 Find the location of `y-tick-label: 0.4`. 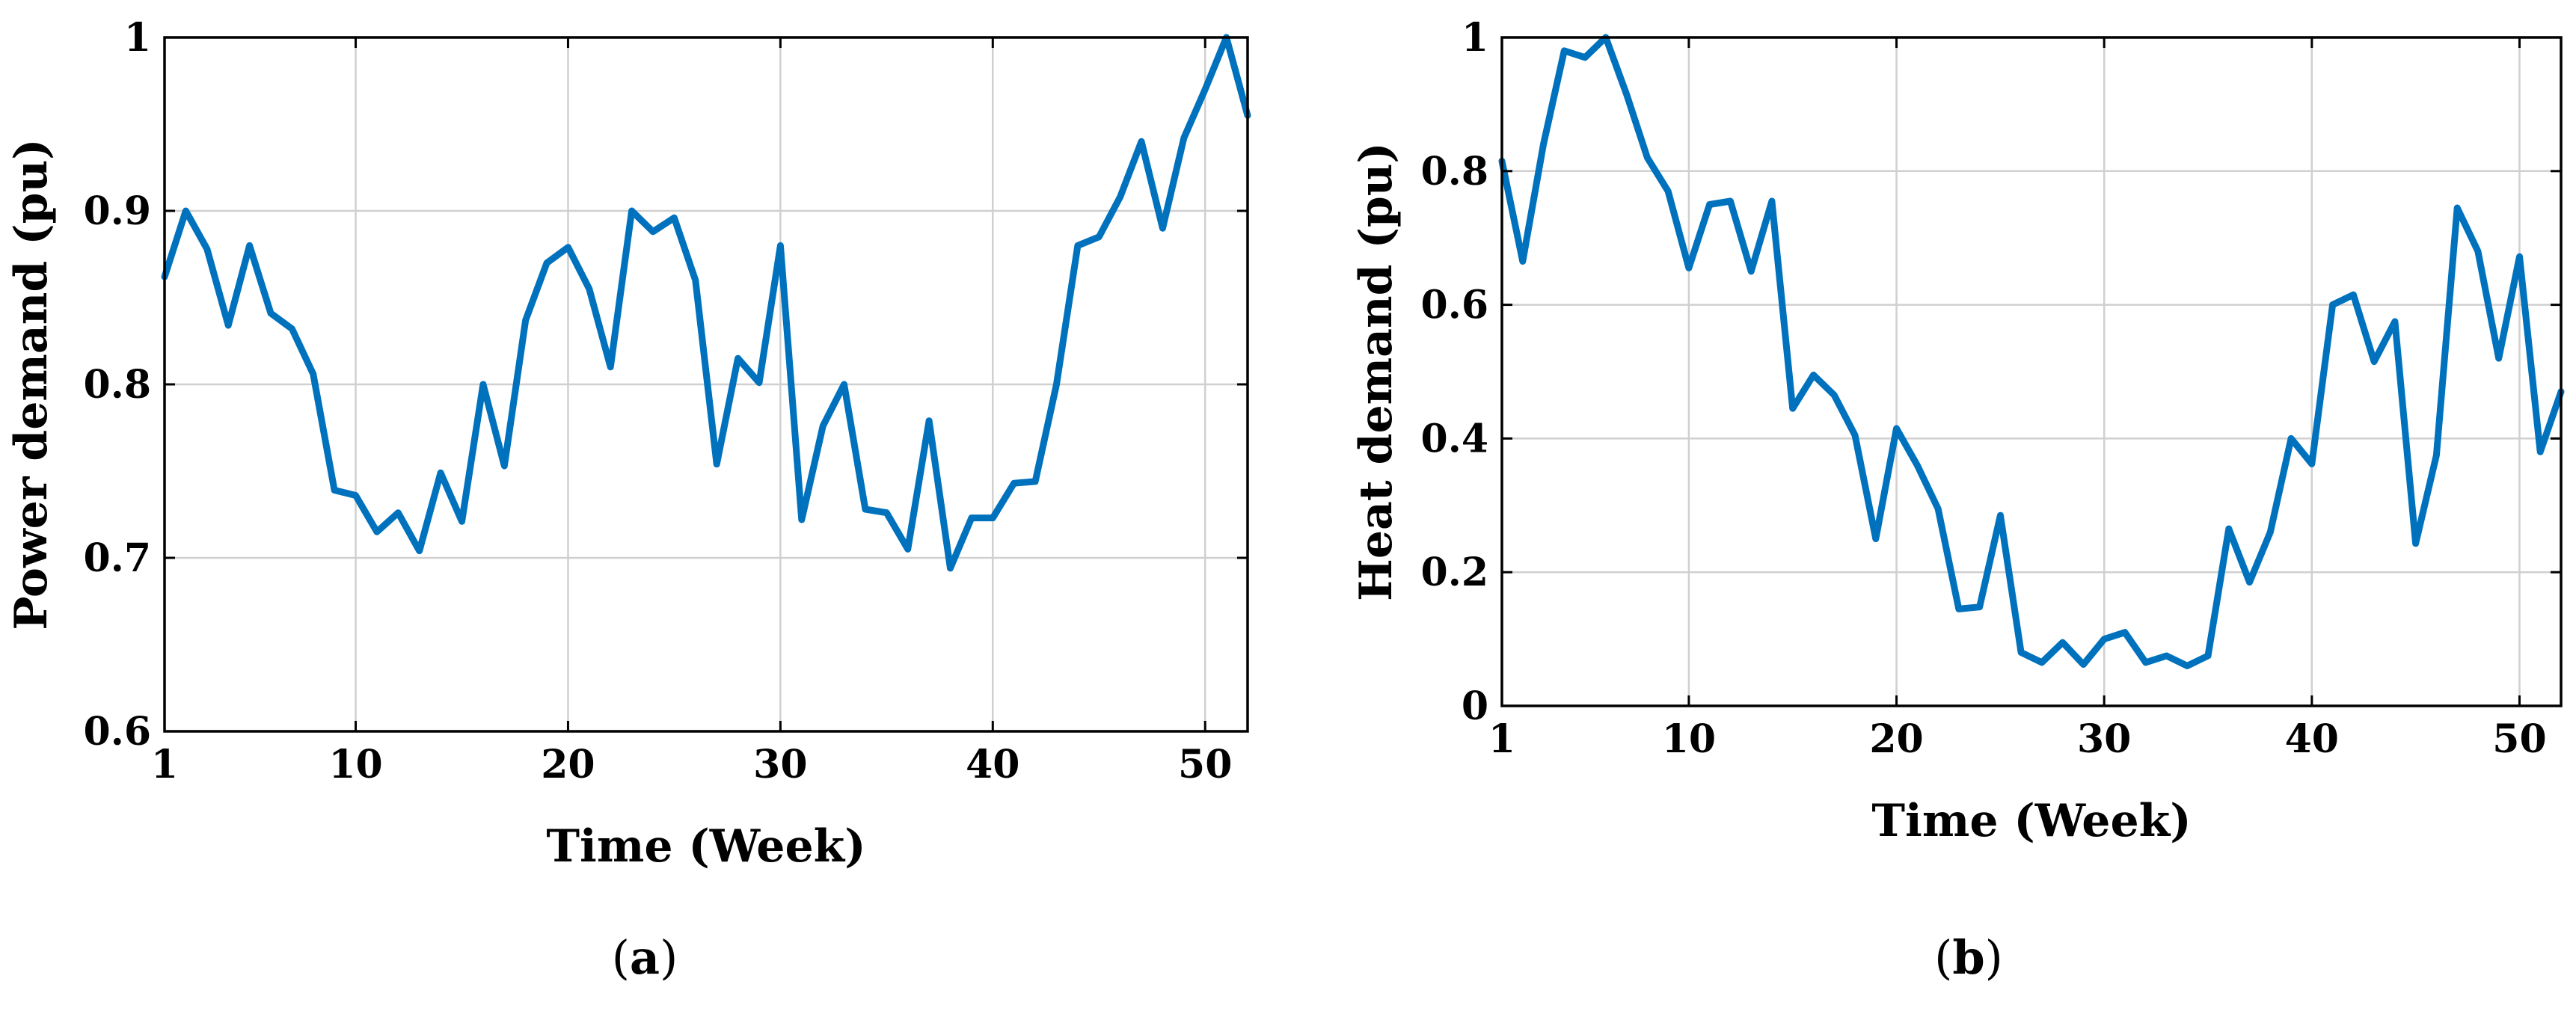

y-tick-label: 0.4 is located at coordinates (1454, 438).